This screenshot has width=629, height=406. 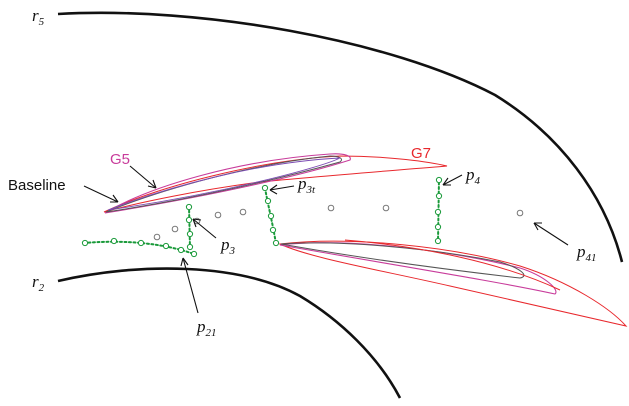 What do you see at coordinates (204, 228) in the screenshot?
I see `arrow-p3` at bounding box center [204, 228].